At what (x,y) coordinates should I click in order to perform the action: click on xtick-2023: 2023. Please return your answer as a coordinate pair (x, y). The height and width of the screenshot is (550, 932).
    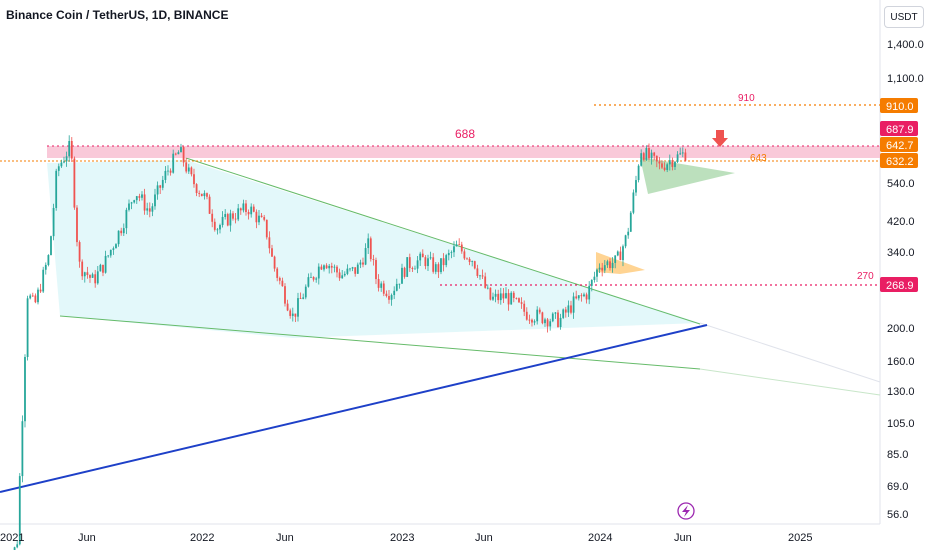
    Looking at the image, I should click on (402, 538).